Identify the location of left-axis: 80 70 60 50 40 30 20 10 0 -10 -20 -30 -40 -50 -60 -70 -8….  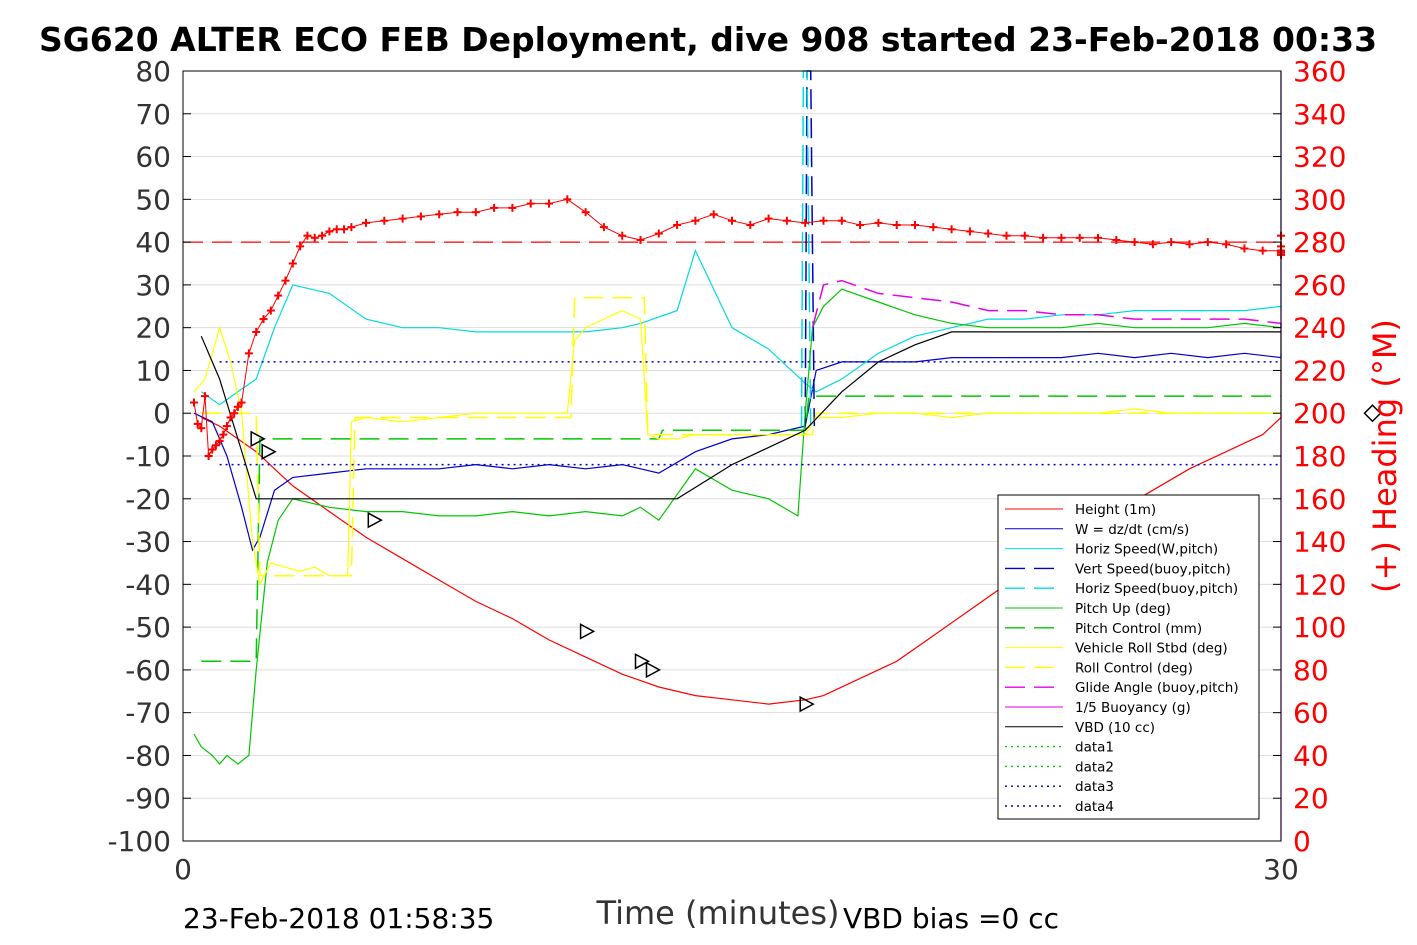
(149, 456).